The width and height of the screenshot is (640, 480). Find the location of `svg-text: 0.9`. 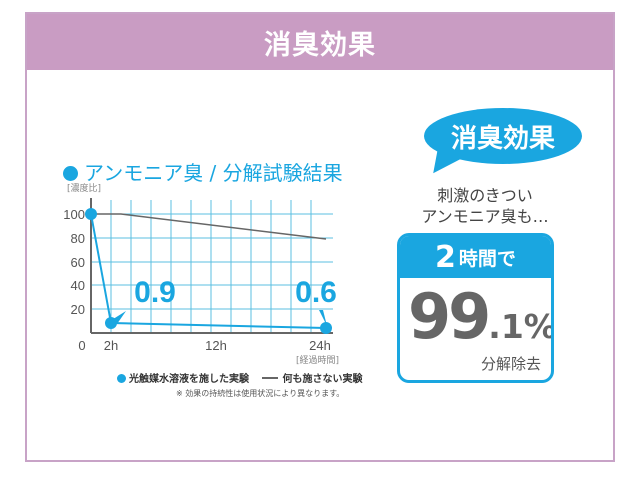

svg-text: 0.9 is located at coordinates (155, 292).